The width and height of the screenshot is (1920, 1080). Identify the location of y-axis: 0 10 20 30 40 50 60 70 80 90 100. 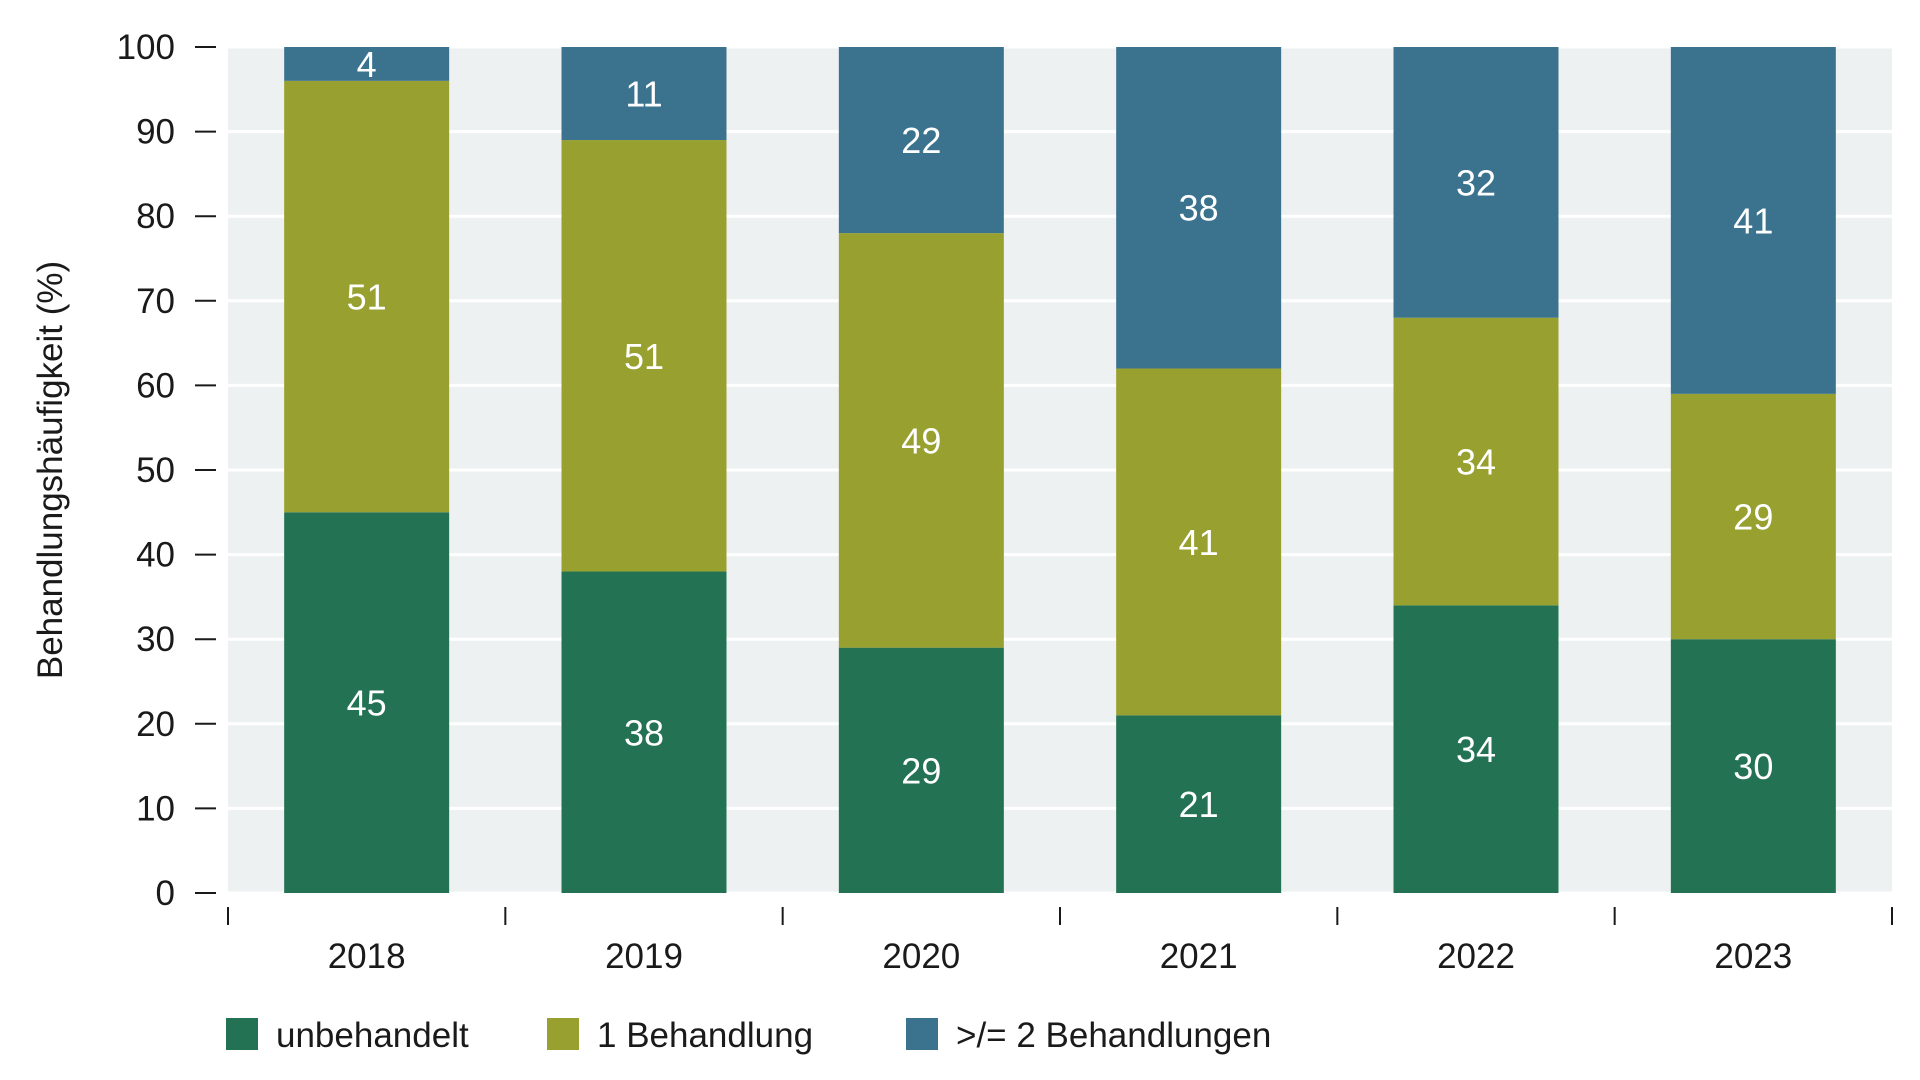
(166, 470).